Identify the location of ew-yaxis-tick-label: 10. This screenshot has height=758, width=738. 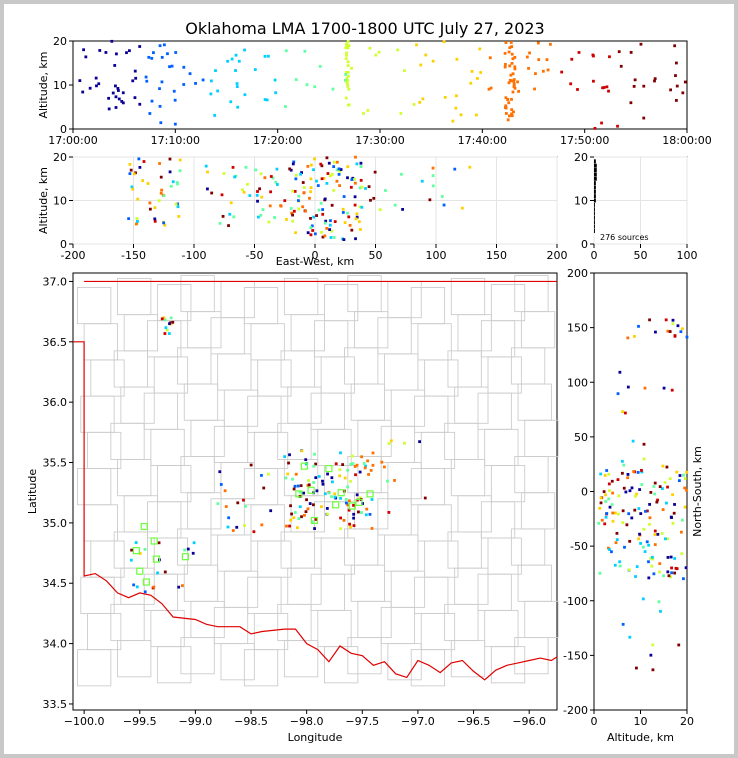
(60, 201).